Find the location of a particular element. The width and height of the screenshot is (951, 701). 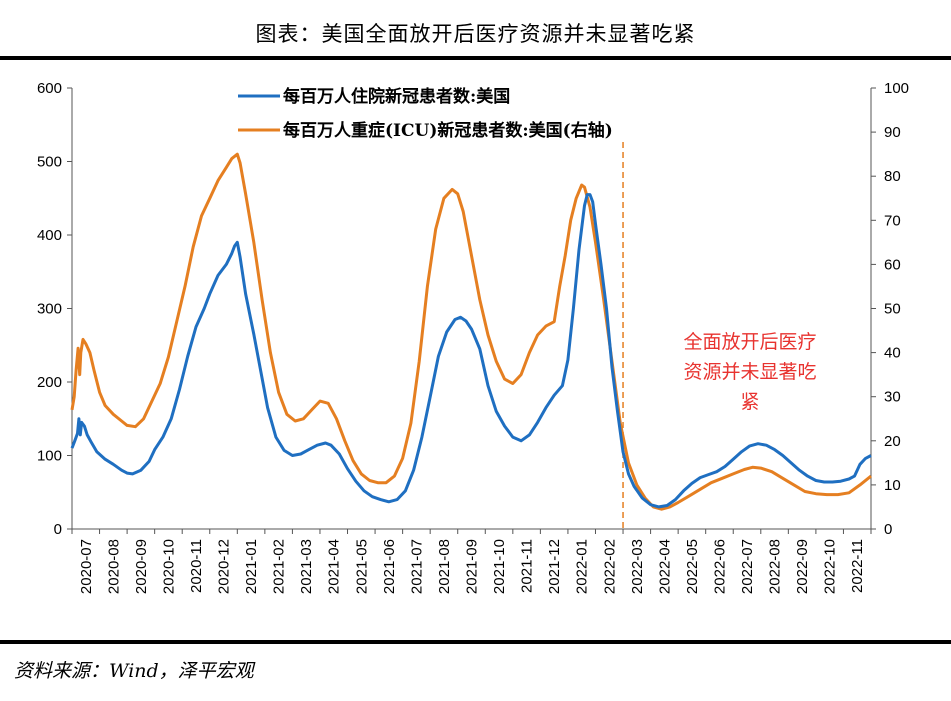

x-tick-label: 2021-12 is located at coordinates (554, 566).